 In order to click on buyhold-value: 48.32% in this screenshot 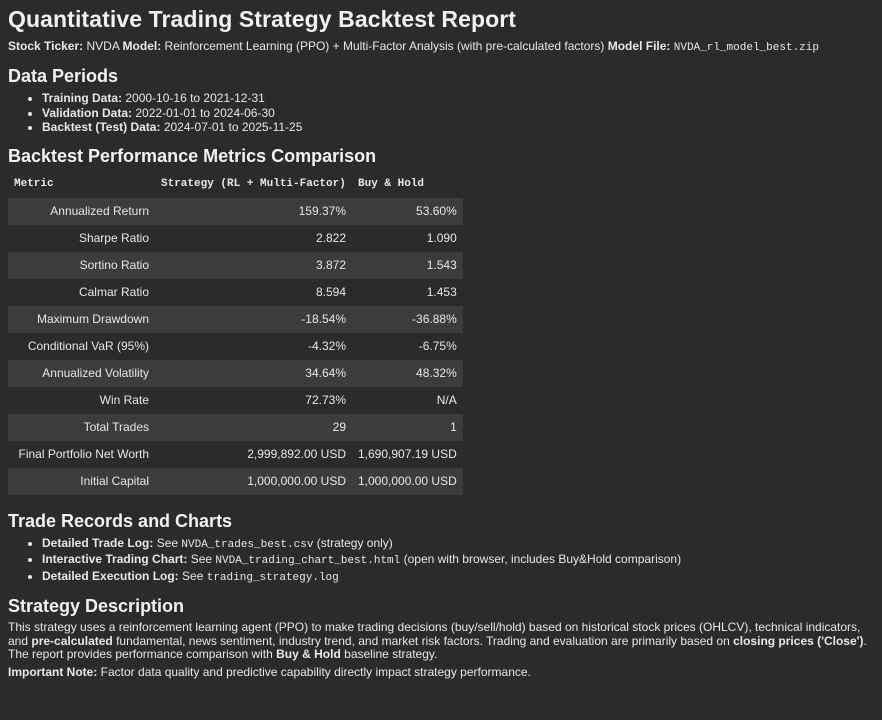, I will do `click(407, 373)`.